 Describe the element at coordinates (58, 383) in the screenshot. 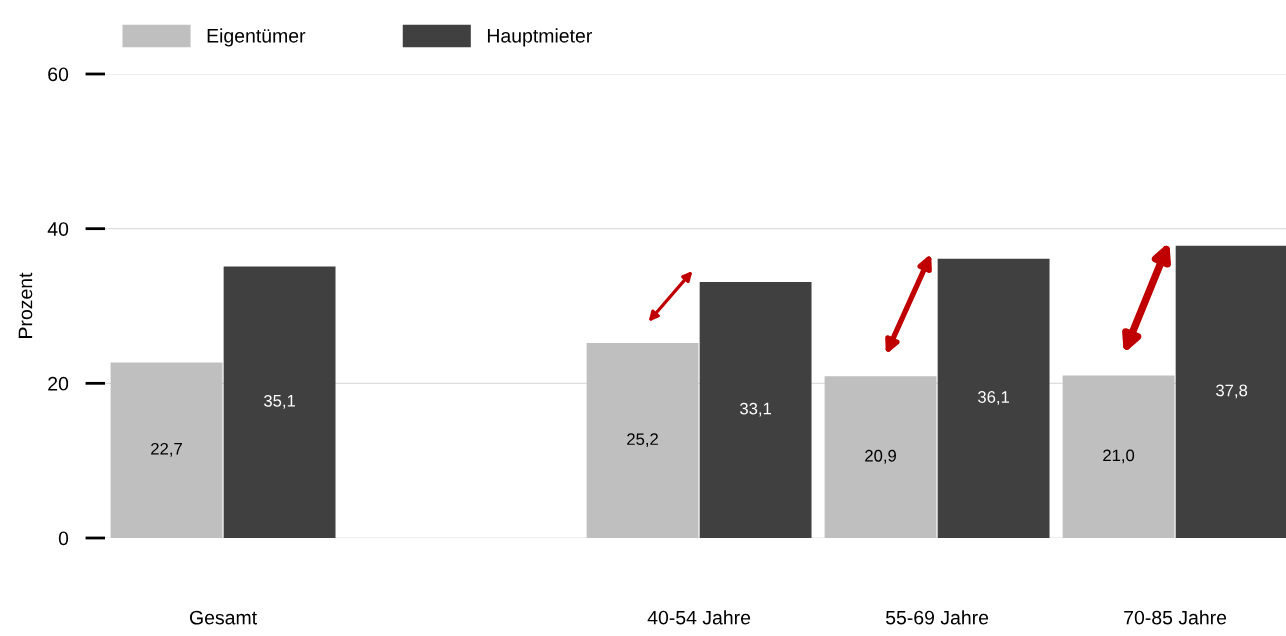

I see `y-tick-label: 20` at that location.